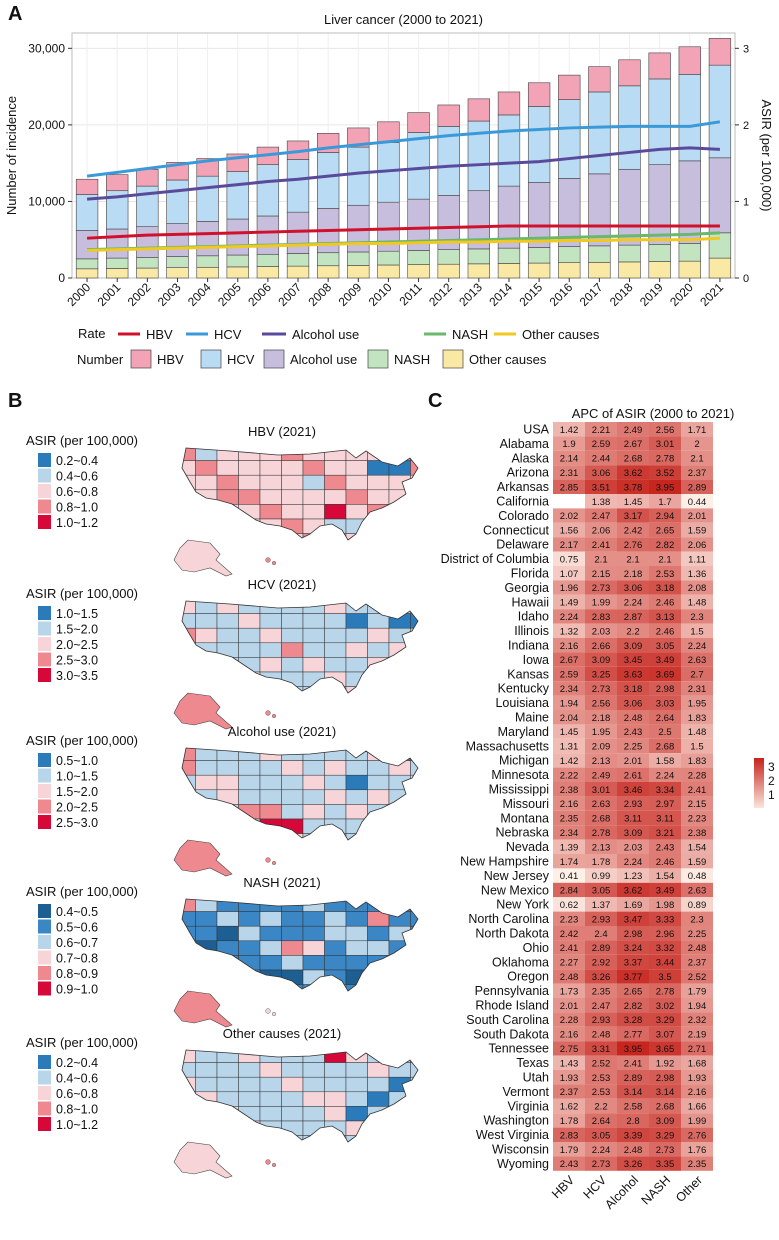 Image resolution: width=779 pixels, height=1240 pixels. Describe the element at coordinates (403, 232) in the screenshot. I see `rate-line-hbv` at that location.